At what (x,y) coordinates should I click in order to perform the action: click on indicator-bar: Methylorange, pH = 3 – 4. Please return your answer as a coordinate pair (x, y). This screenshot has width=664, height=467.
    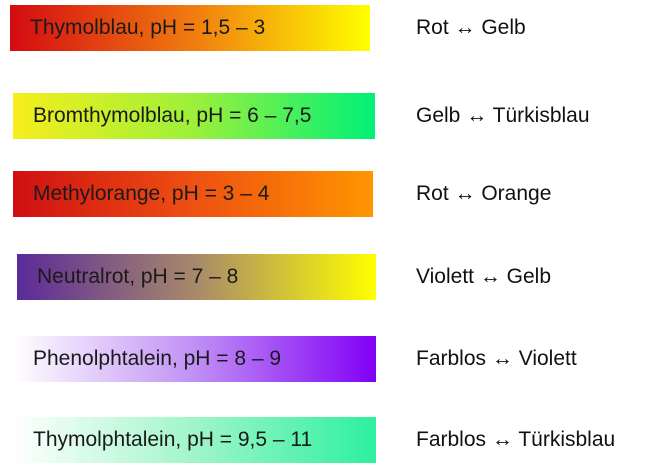
    Looking at the image, I should click on (193, 194).